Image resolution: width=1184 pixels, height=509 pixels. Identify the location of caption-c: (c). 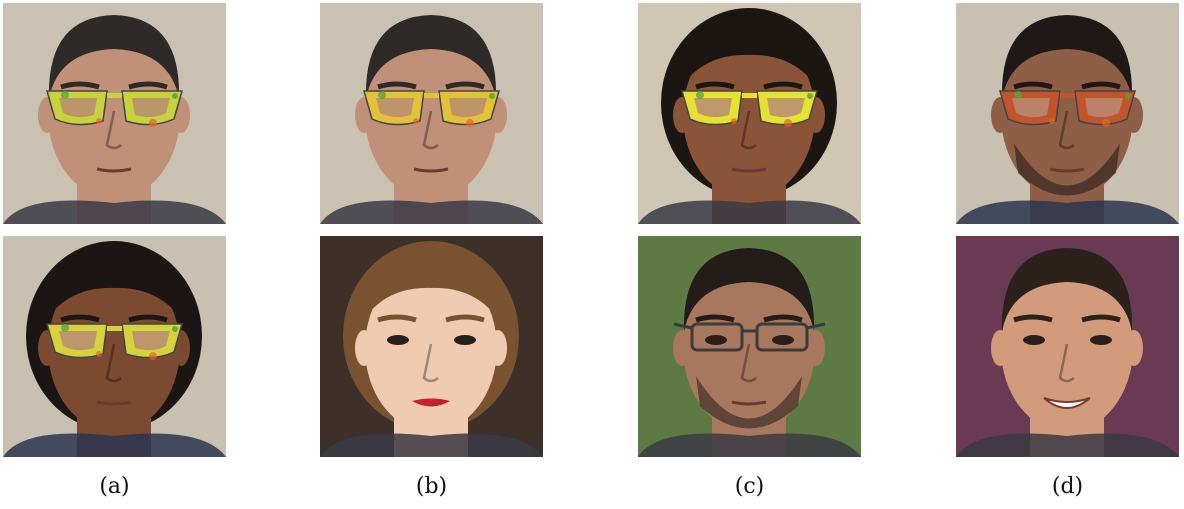
(749, 486).